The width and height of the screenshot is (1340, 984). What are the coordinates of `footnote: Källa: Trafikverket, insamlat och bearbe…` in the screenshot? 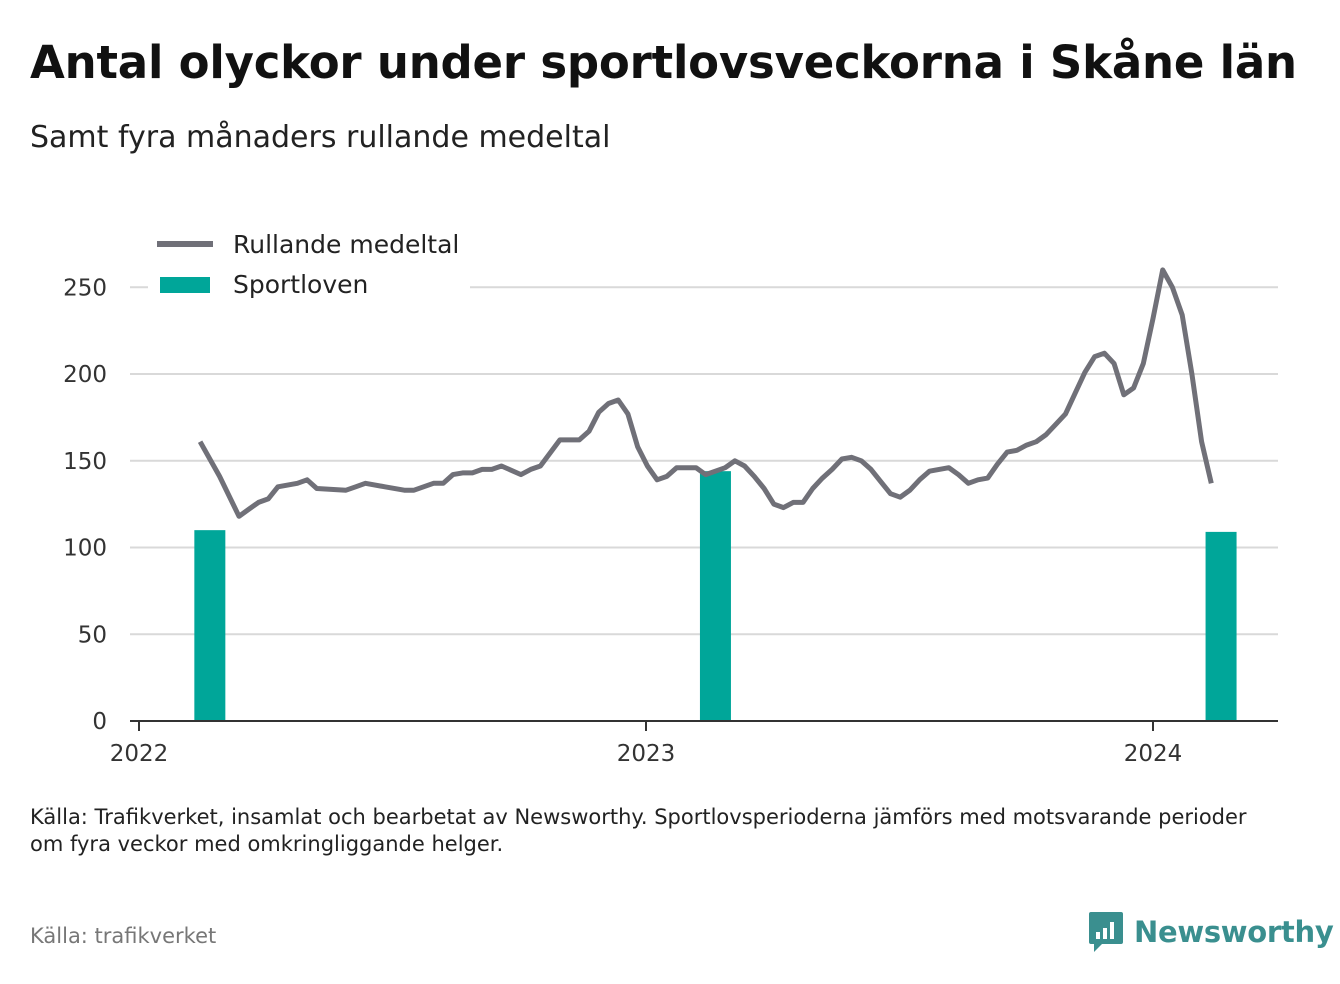 It's located at (638, 830).